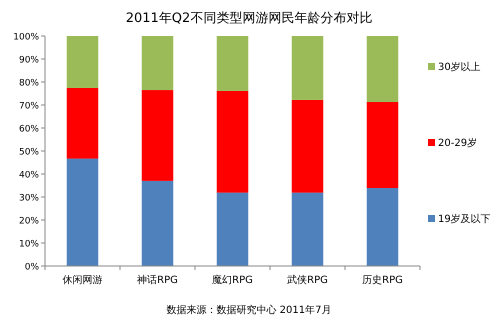  Describe the element at coordinates (29, 175) in the screenshot. I see `y-tick-label: 40%` at that location.